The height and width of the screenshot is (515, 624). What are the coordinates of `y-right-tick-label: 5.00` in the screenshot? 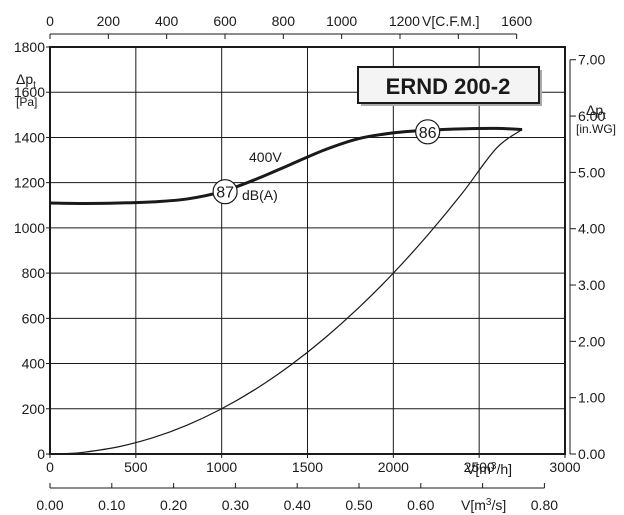 It's located at (591, 172).